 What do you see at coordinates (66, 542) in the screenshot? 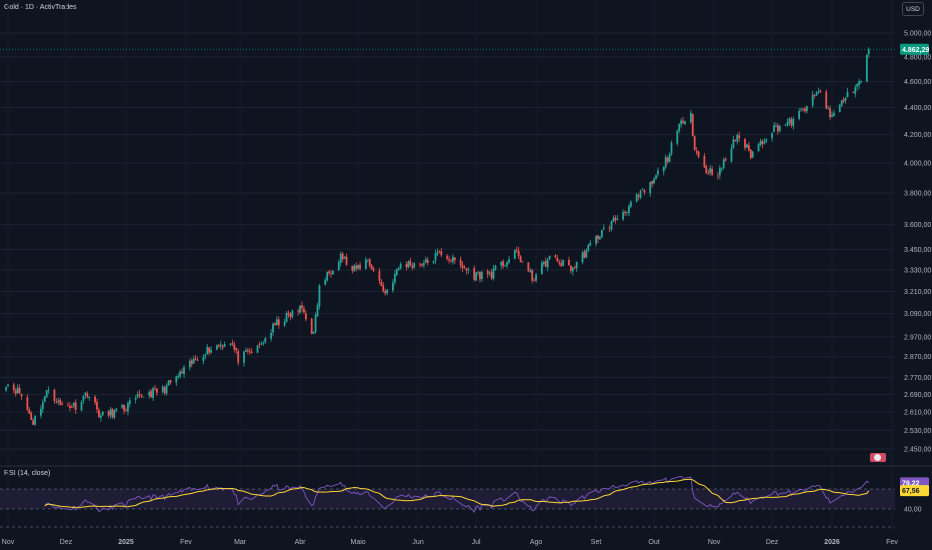
I see `x-tick-label: Dez` at bounding box center [66, 542].